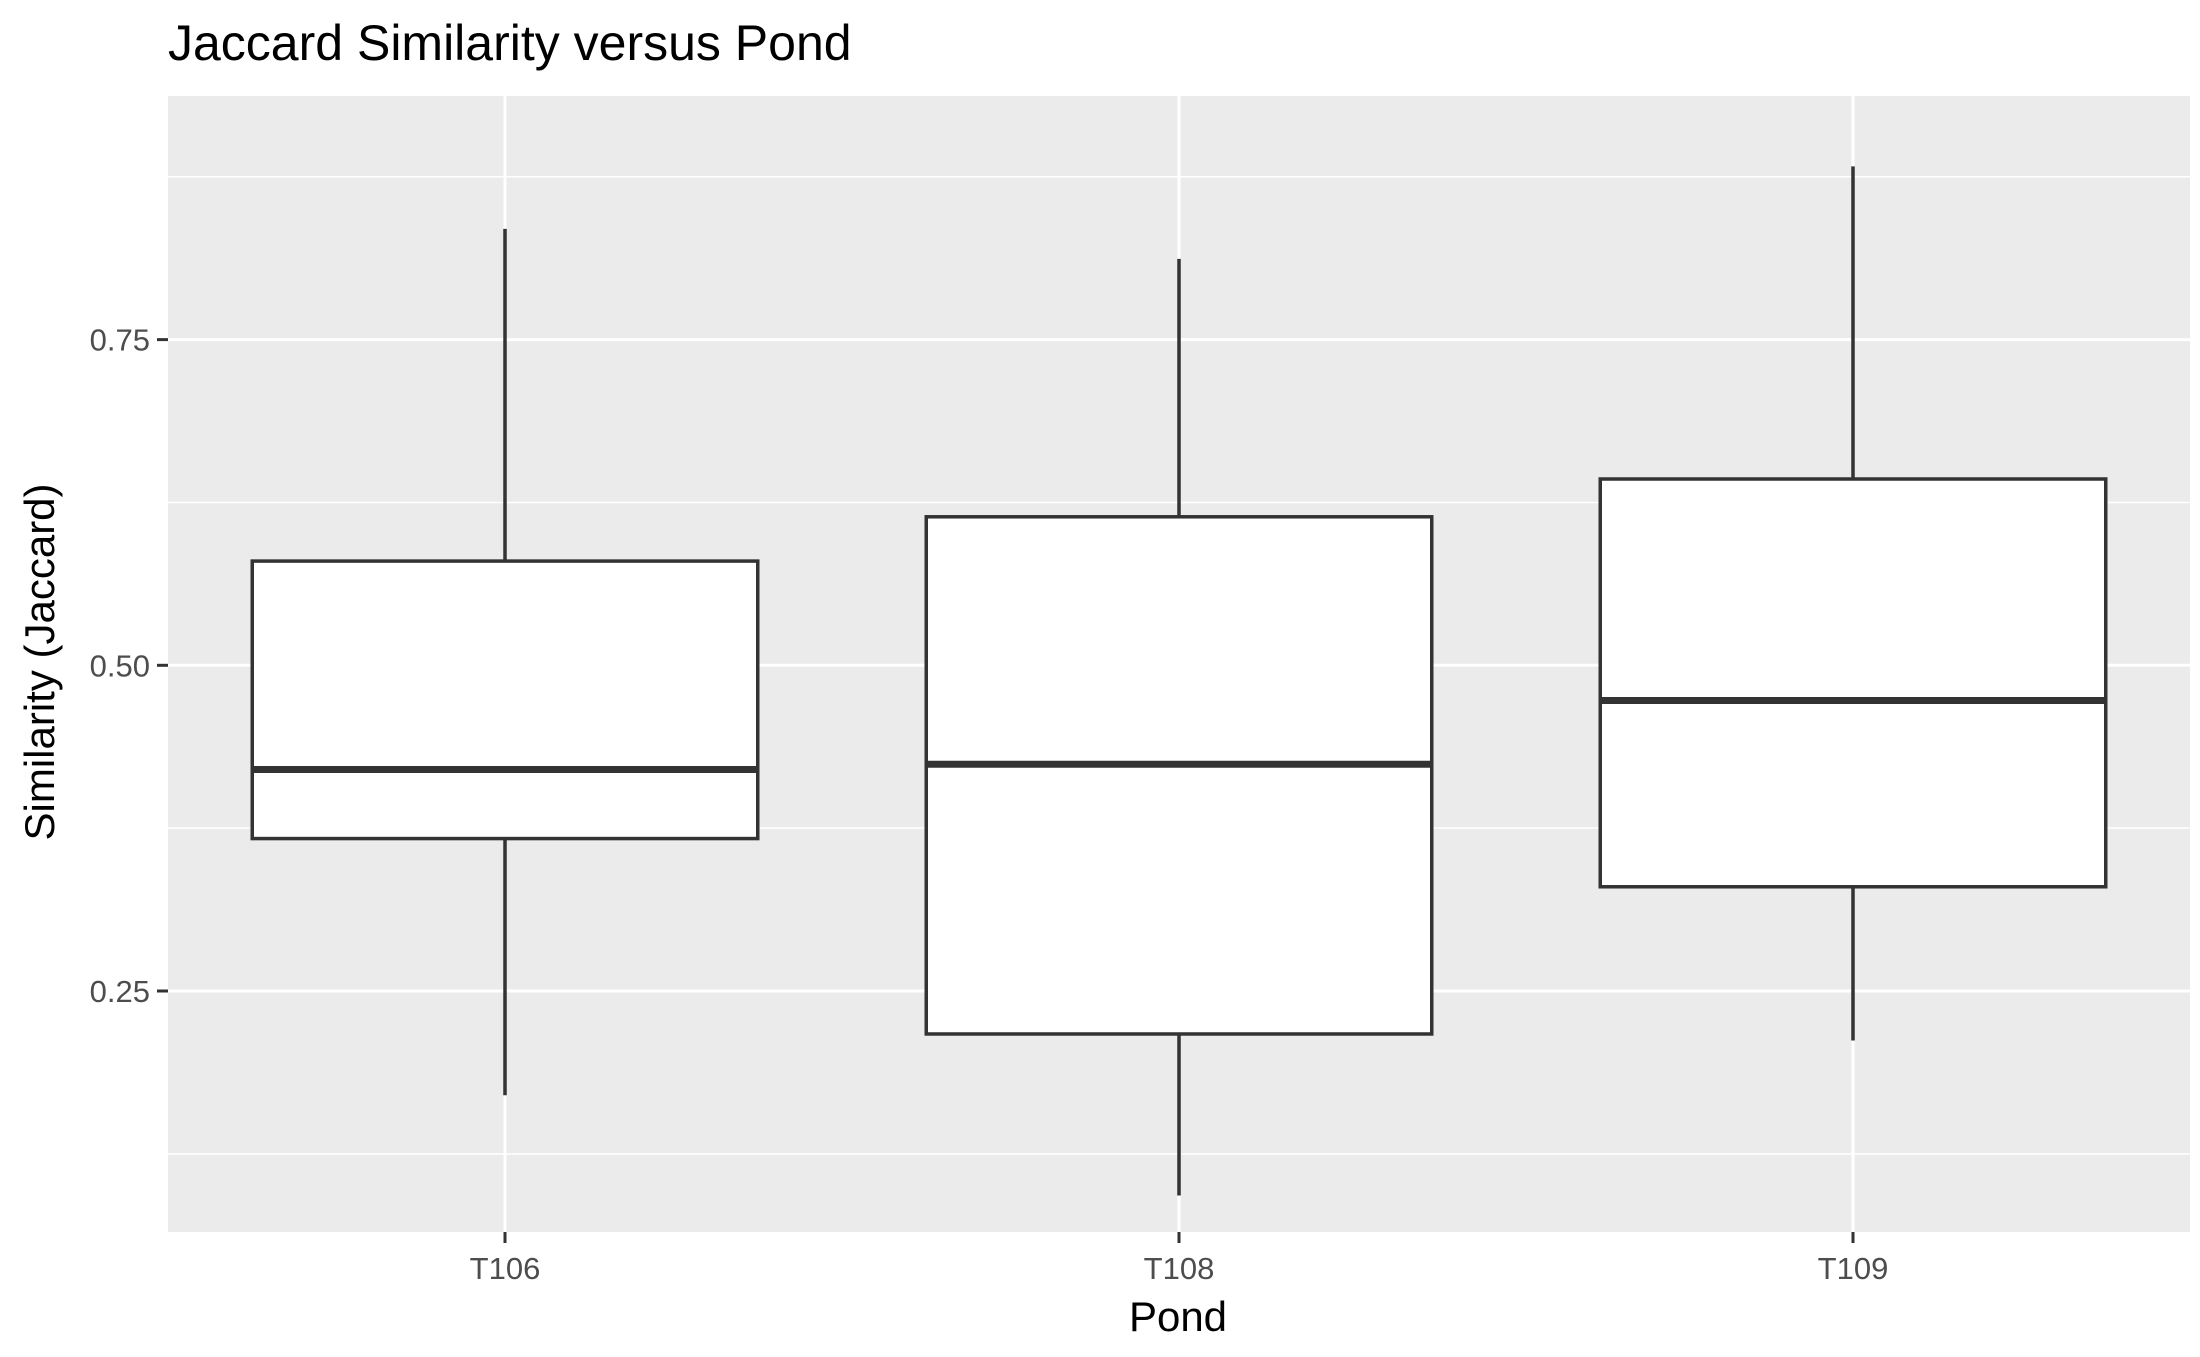 The height and width of the screenshot is (1357, 2200). Describe the element at coordinates (39, 661) in the screenshot. I see `y-axis-title: Similarity (Jaccard)` at that location.